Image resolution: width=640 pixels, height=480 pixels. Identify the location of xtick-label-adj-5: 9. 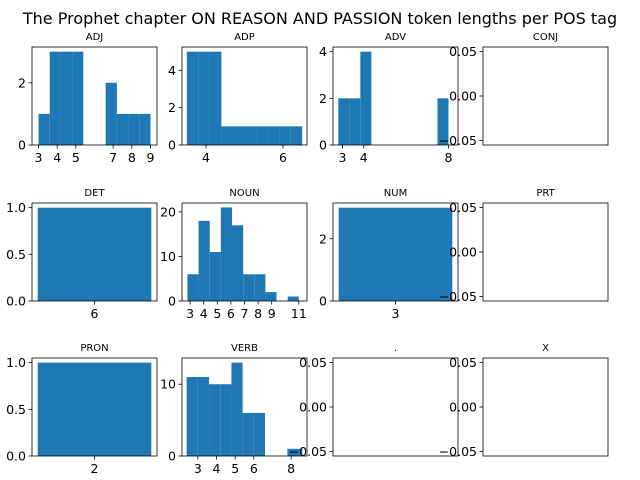
(150, 157).